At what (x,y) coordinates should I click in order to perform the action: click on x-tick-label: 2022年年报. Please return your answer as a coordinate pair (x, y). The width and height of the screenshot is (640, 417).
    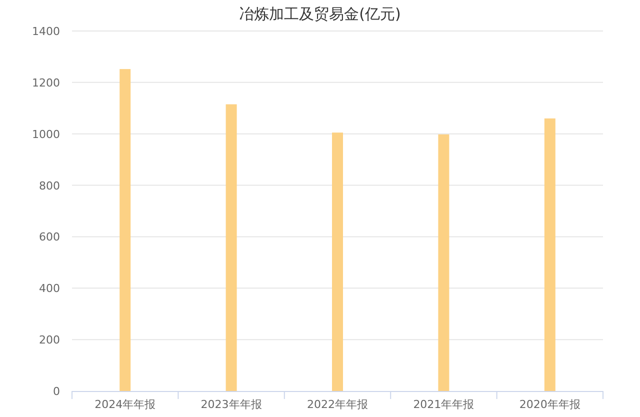
    Looking at the image, I should click on (337, 404).